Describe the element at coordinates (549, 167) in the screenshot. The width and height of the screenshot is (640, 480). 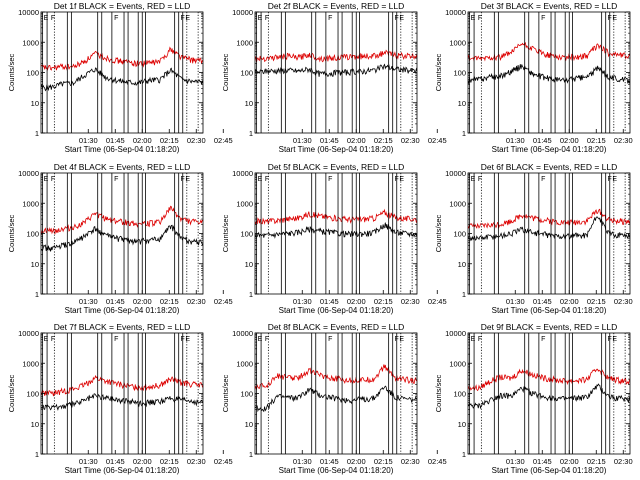
I see `panel-title: Det 6f BLACK = Events, RED = LLD` at that location.